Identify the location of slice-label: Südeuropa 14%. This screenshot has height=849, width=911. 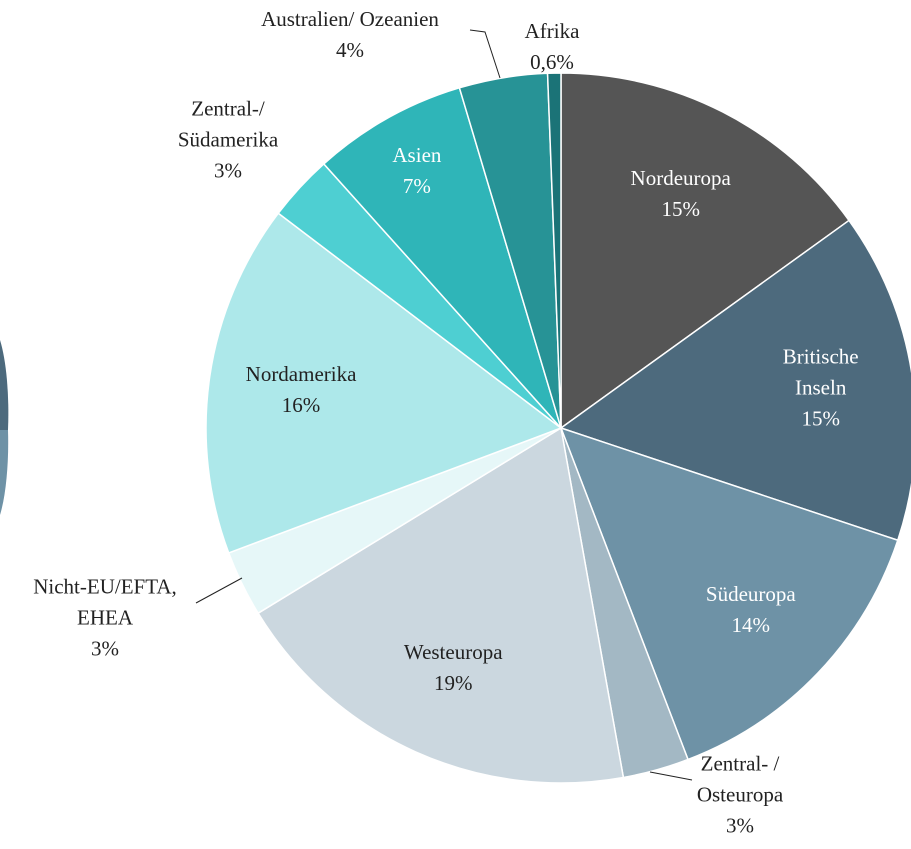
(751, 610).